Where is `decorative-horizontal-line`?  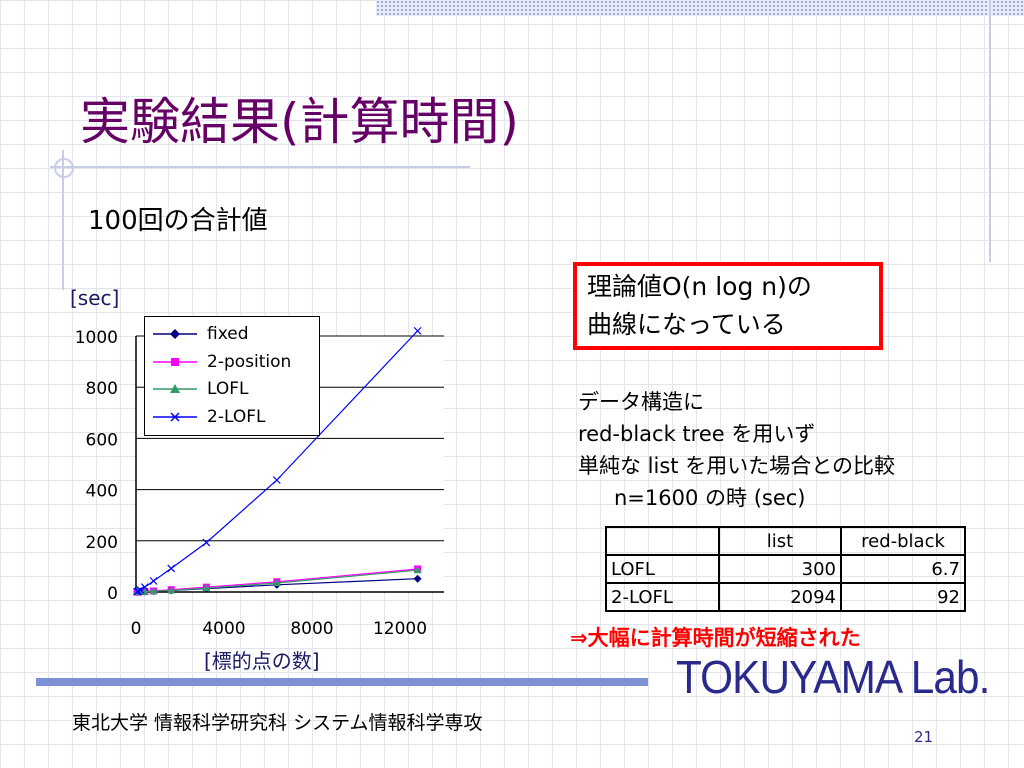
decorative-horizontal-line is located at coordinates (260, 167).